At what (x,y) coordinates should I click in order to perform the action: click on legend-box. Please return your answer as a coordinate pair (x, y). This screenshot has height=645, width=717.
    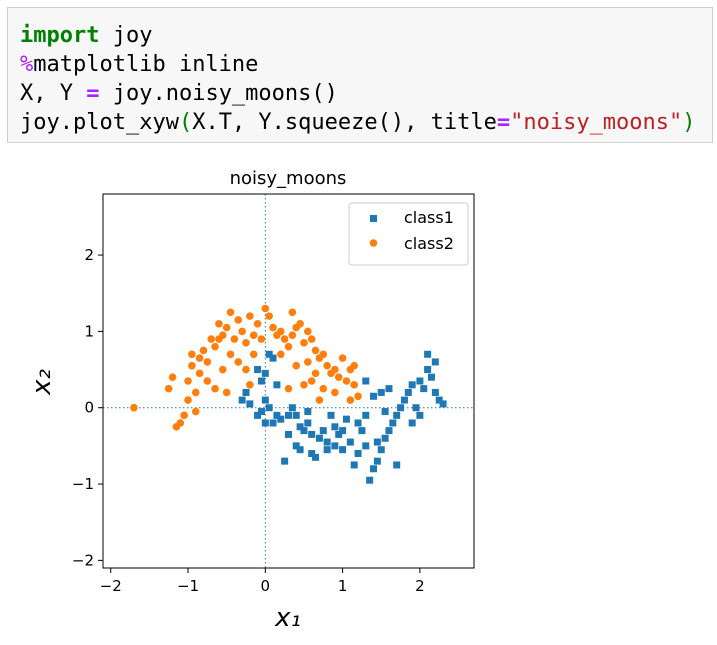
    Looking at the image, I should click on (408, 234).